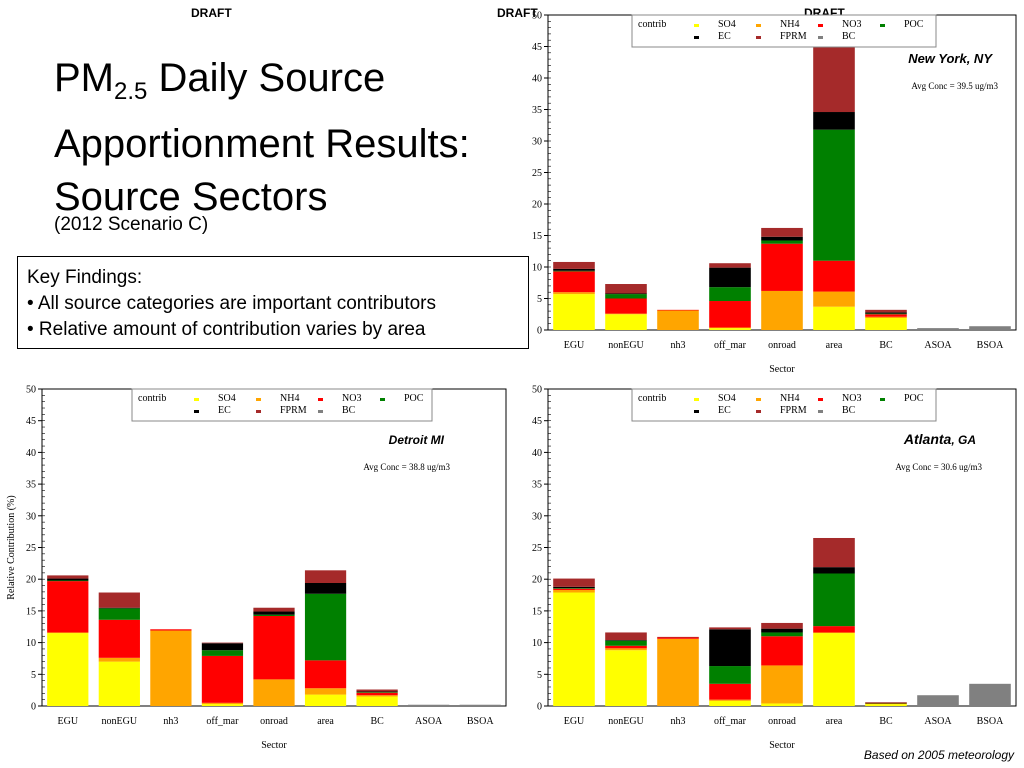 This screenshot has width=1024, height=768. What do you see at coordinates (274, 745) in the screenshot?
I see `x-axis-label: Sector` at bounding box center [274, 745].